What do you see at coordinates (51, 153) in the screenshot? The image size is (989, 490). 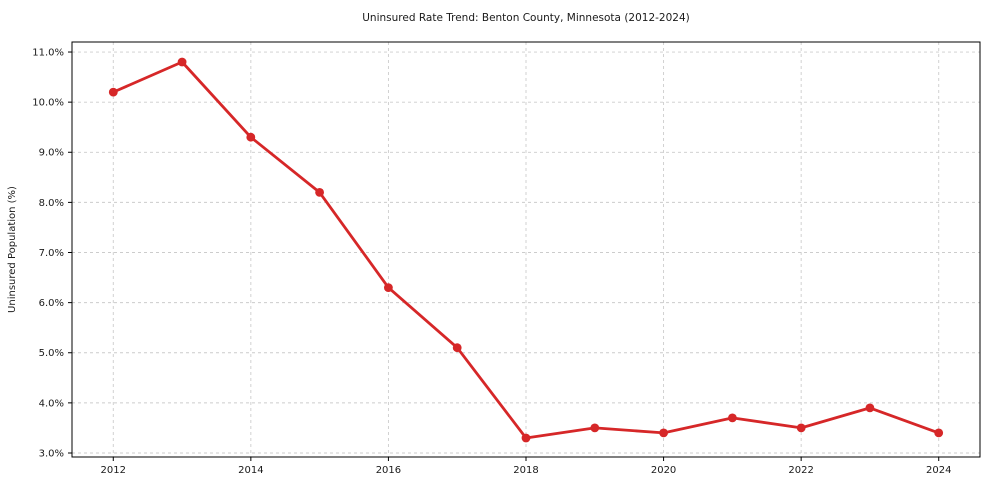 I see `y-tick-label: 9.0%` at bounding box center [51, 153].